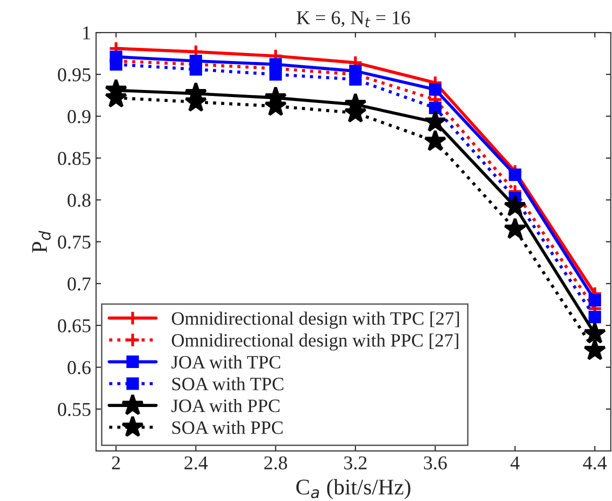 This screenshot has width=612, height=501. I want to click on legend-label: JOA with TPC, so click(225, 362).